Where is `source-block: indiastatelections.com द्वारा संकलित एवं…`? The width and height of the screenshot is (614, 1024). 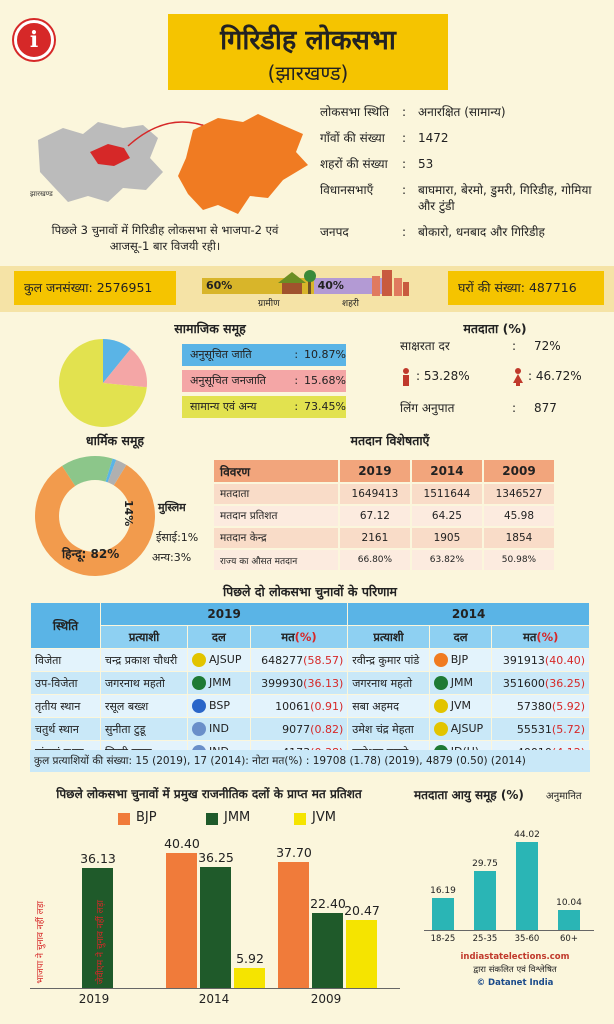 source-block: indiastatelections.com द्वारा संकलित एवं… is located at coordinates (515, 970).